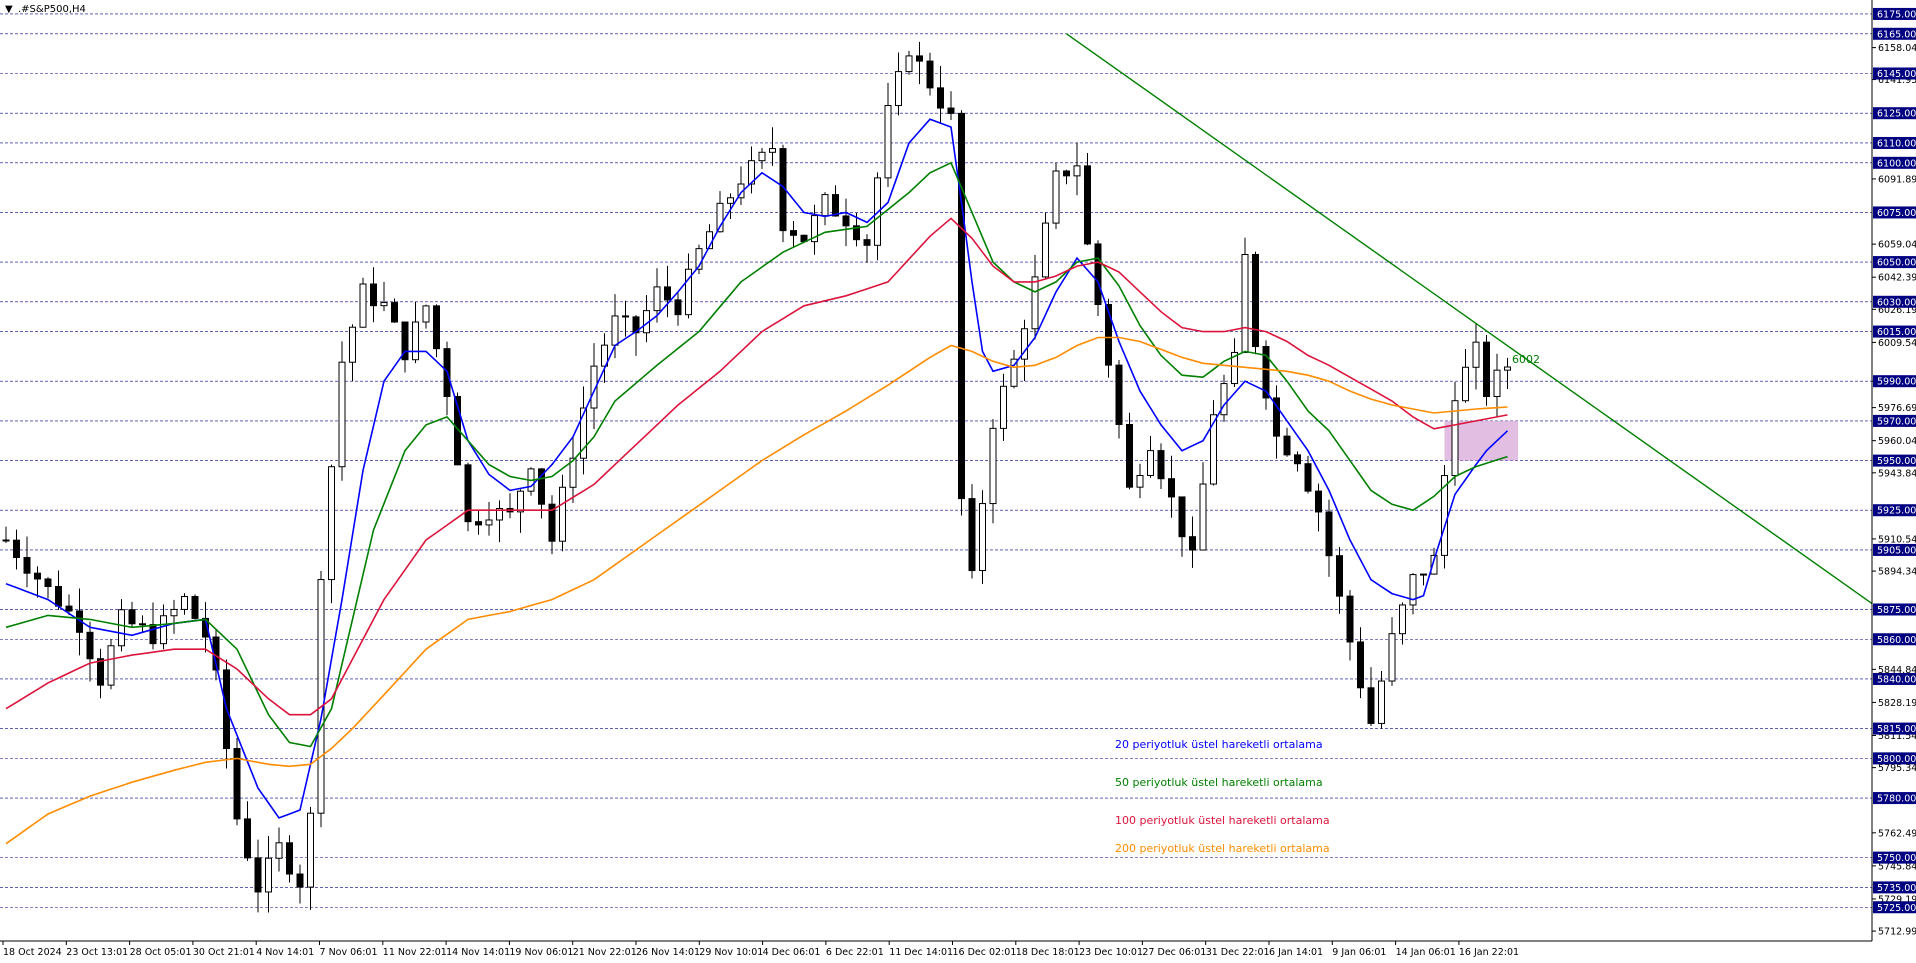  I want to click on level-badge-label: 6125.00, so click(1896, 114).